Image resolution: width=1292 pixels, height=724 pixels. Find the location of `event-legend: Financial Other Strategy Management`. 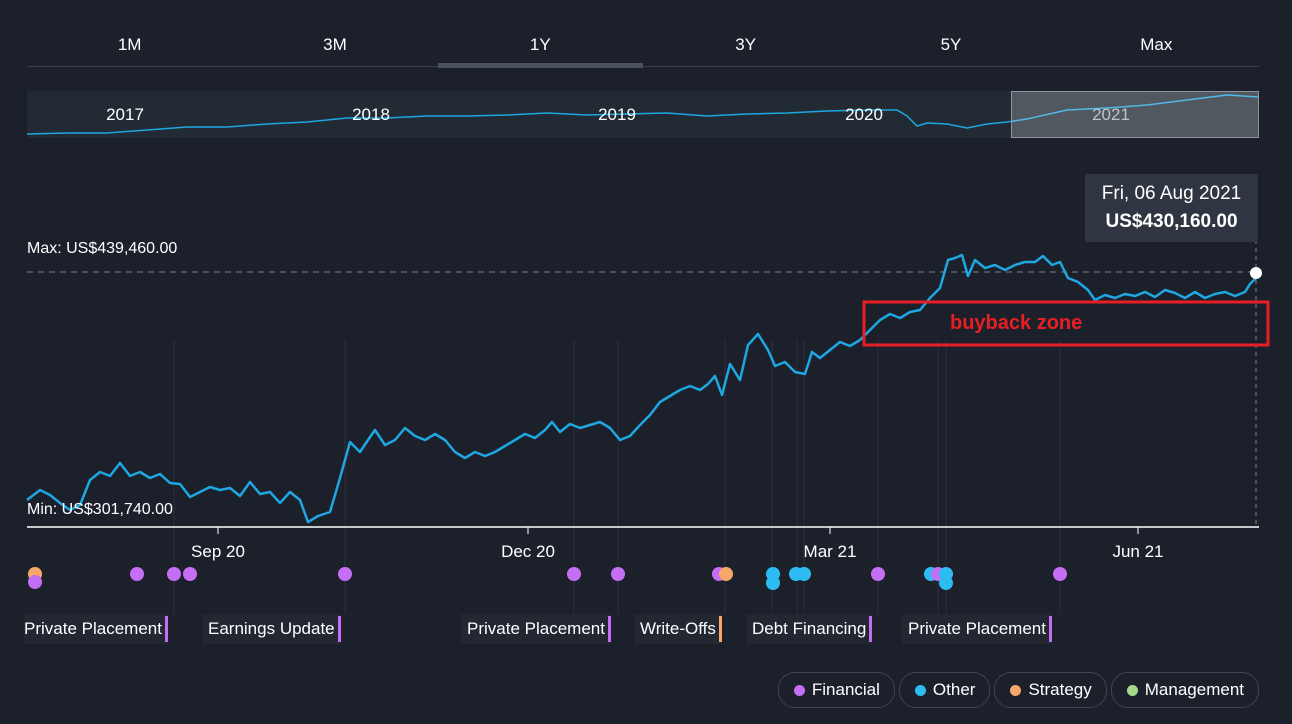

event-legend: Financial Other Strategy Management is located at coordinates (1018, 690).